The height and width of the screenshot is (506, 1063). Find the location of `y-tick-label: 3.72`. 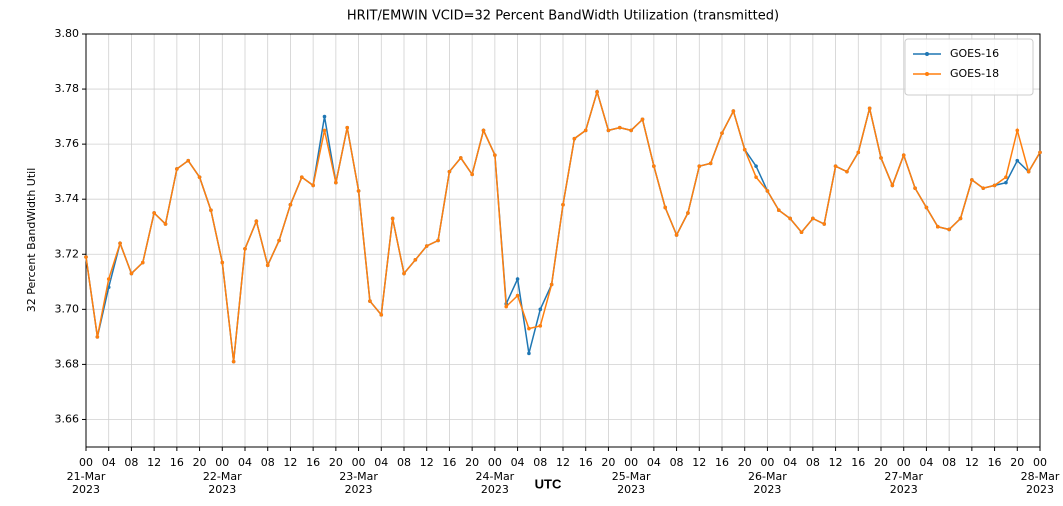

y-tick-label: 3.72 is located at coordinates (67, 253).